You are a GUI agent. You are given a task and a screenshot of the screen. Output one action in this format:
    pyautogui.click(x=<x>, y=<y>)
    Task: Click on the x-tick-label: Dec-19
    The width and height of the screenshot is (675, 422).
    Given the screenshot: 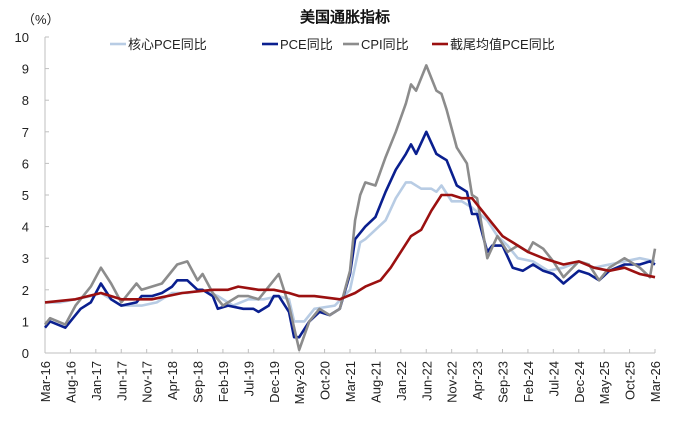 What is the action you would take?
    pyautogui.click(x=274, y=382)
    